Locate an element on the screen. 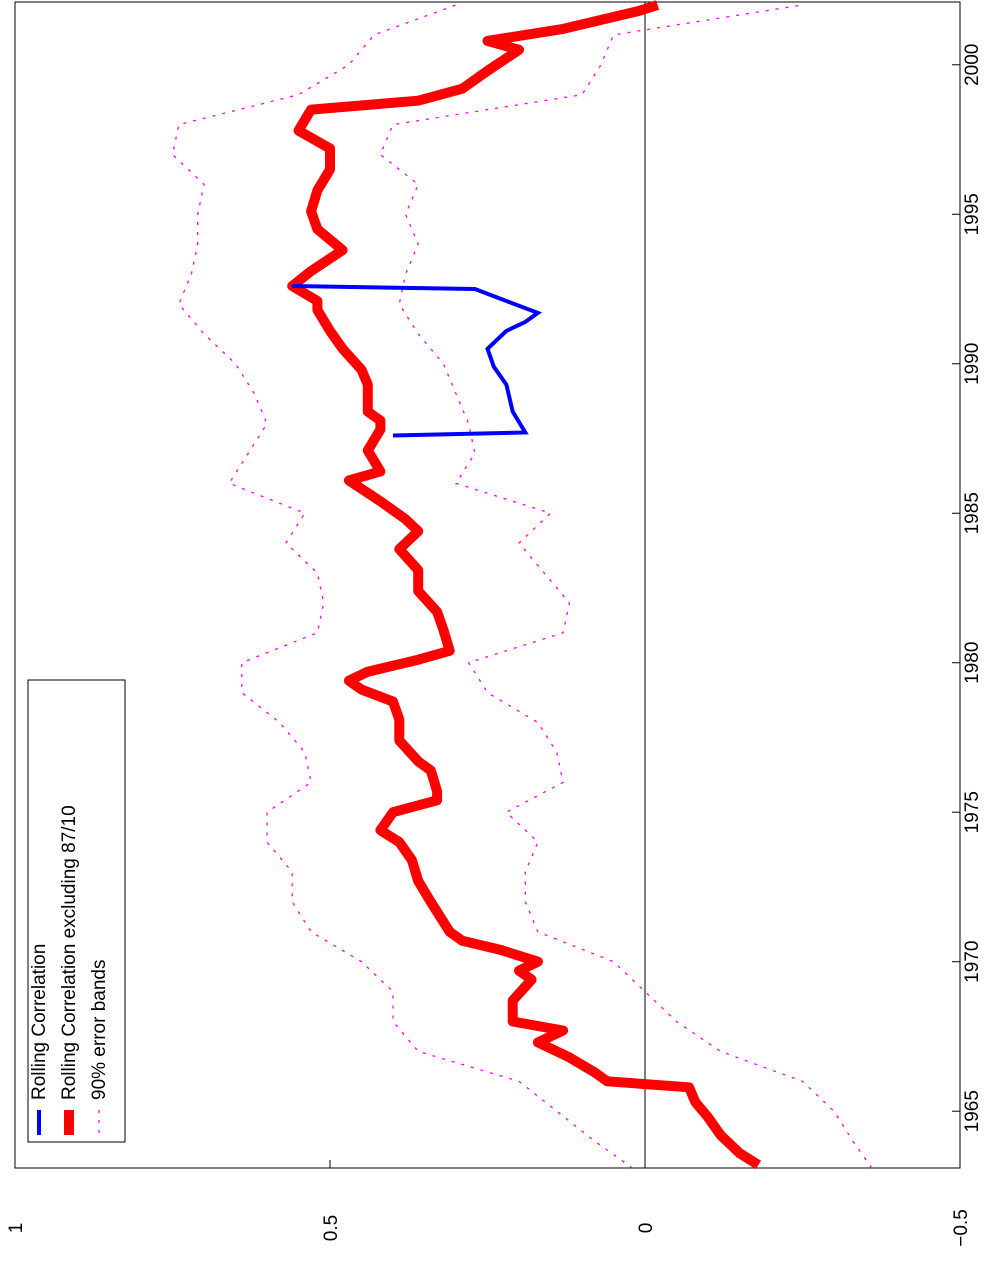 The width and height of the screenshot is (995, 1261). legend-label: Rolling Correlation is located at coordinates (39, 1022).